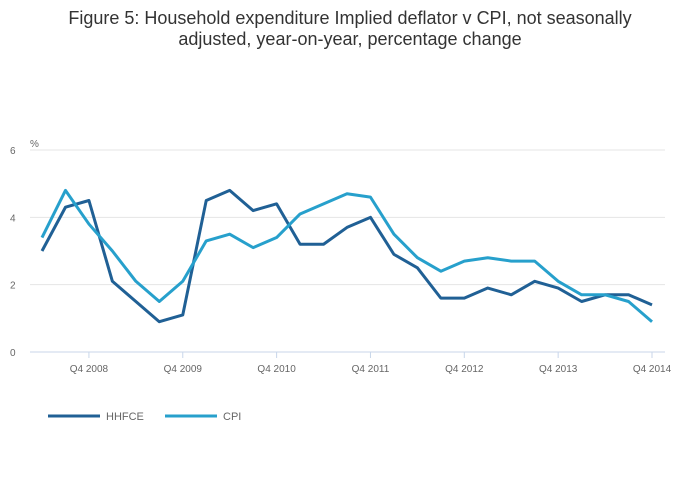 The image size is (700, 502). What do you see at coordinates (34, 144) in the screenshot?
I see `y-axis-label: %` at bounding box center [34, 144].